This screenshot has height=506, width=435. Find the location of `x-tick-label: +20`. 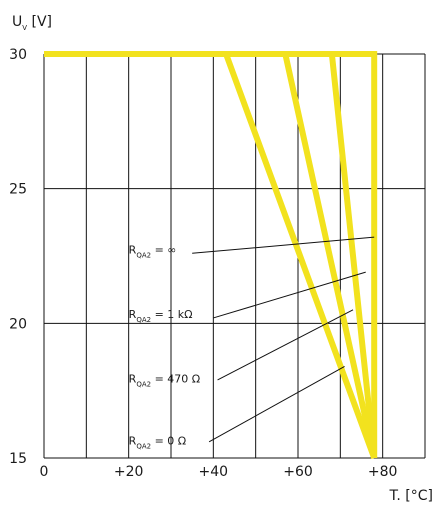

x-tick-label: +20 is located at coordinates (129, 472).